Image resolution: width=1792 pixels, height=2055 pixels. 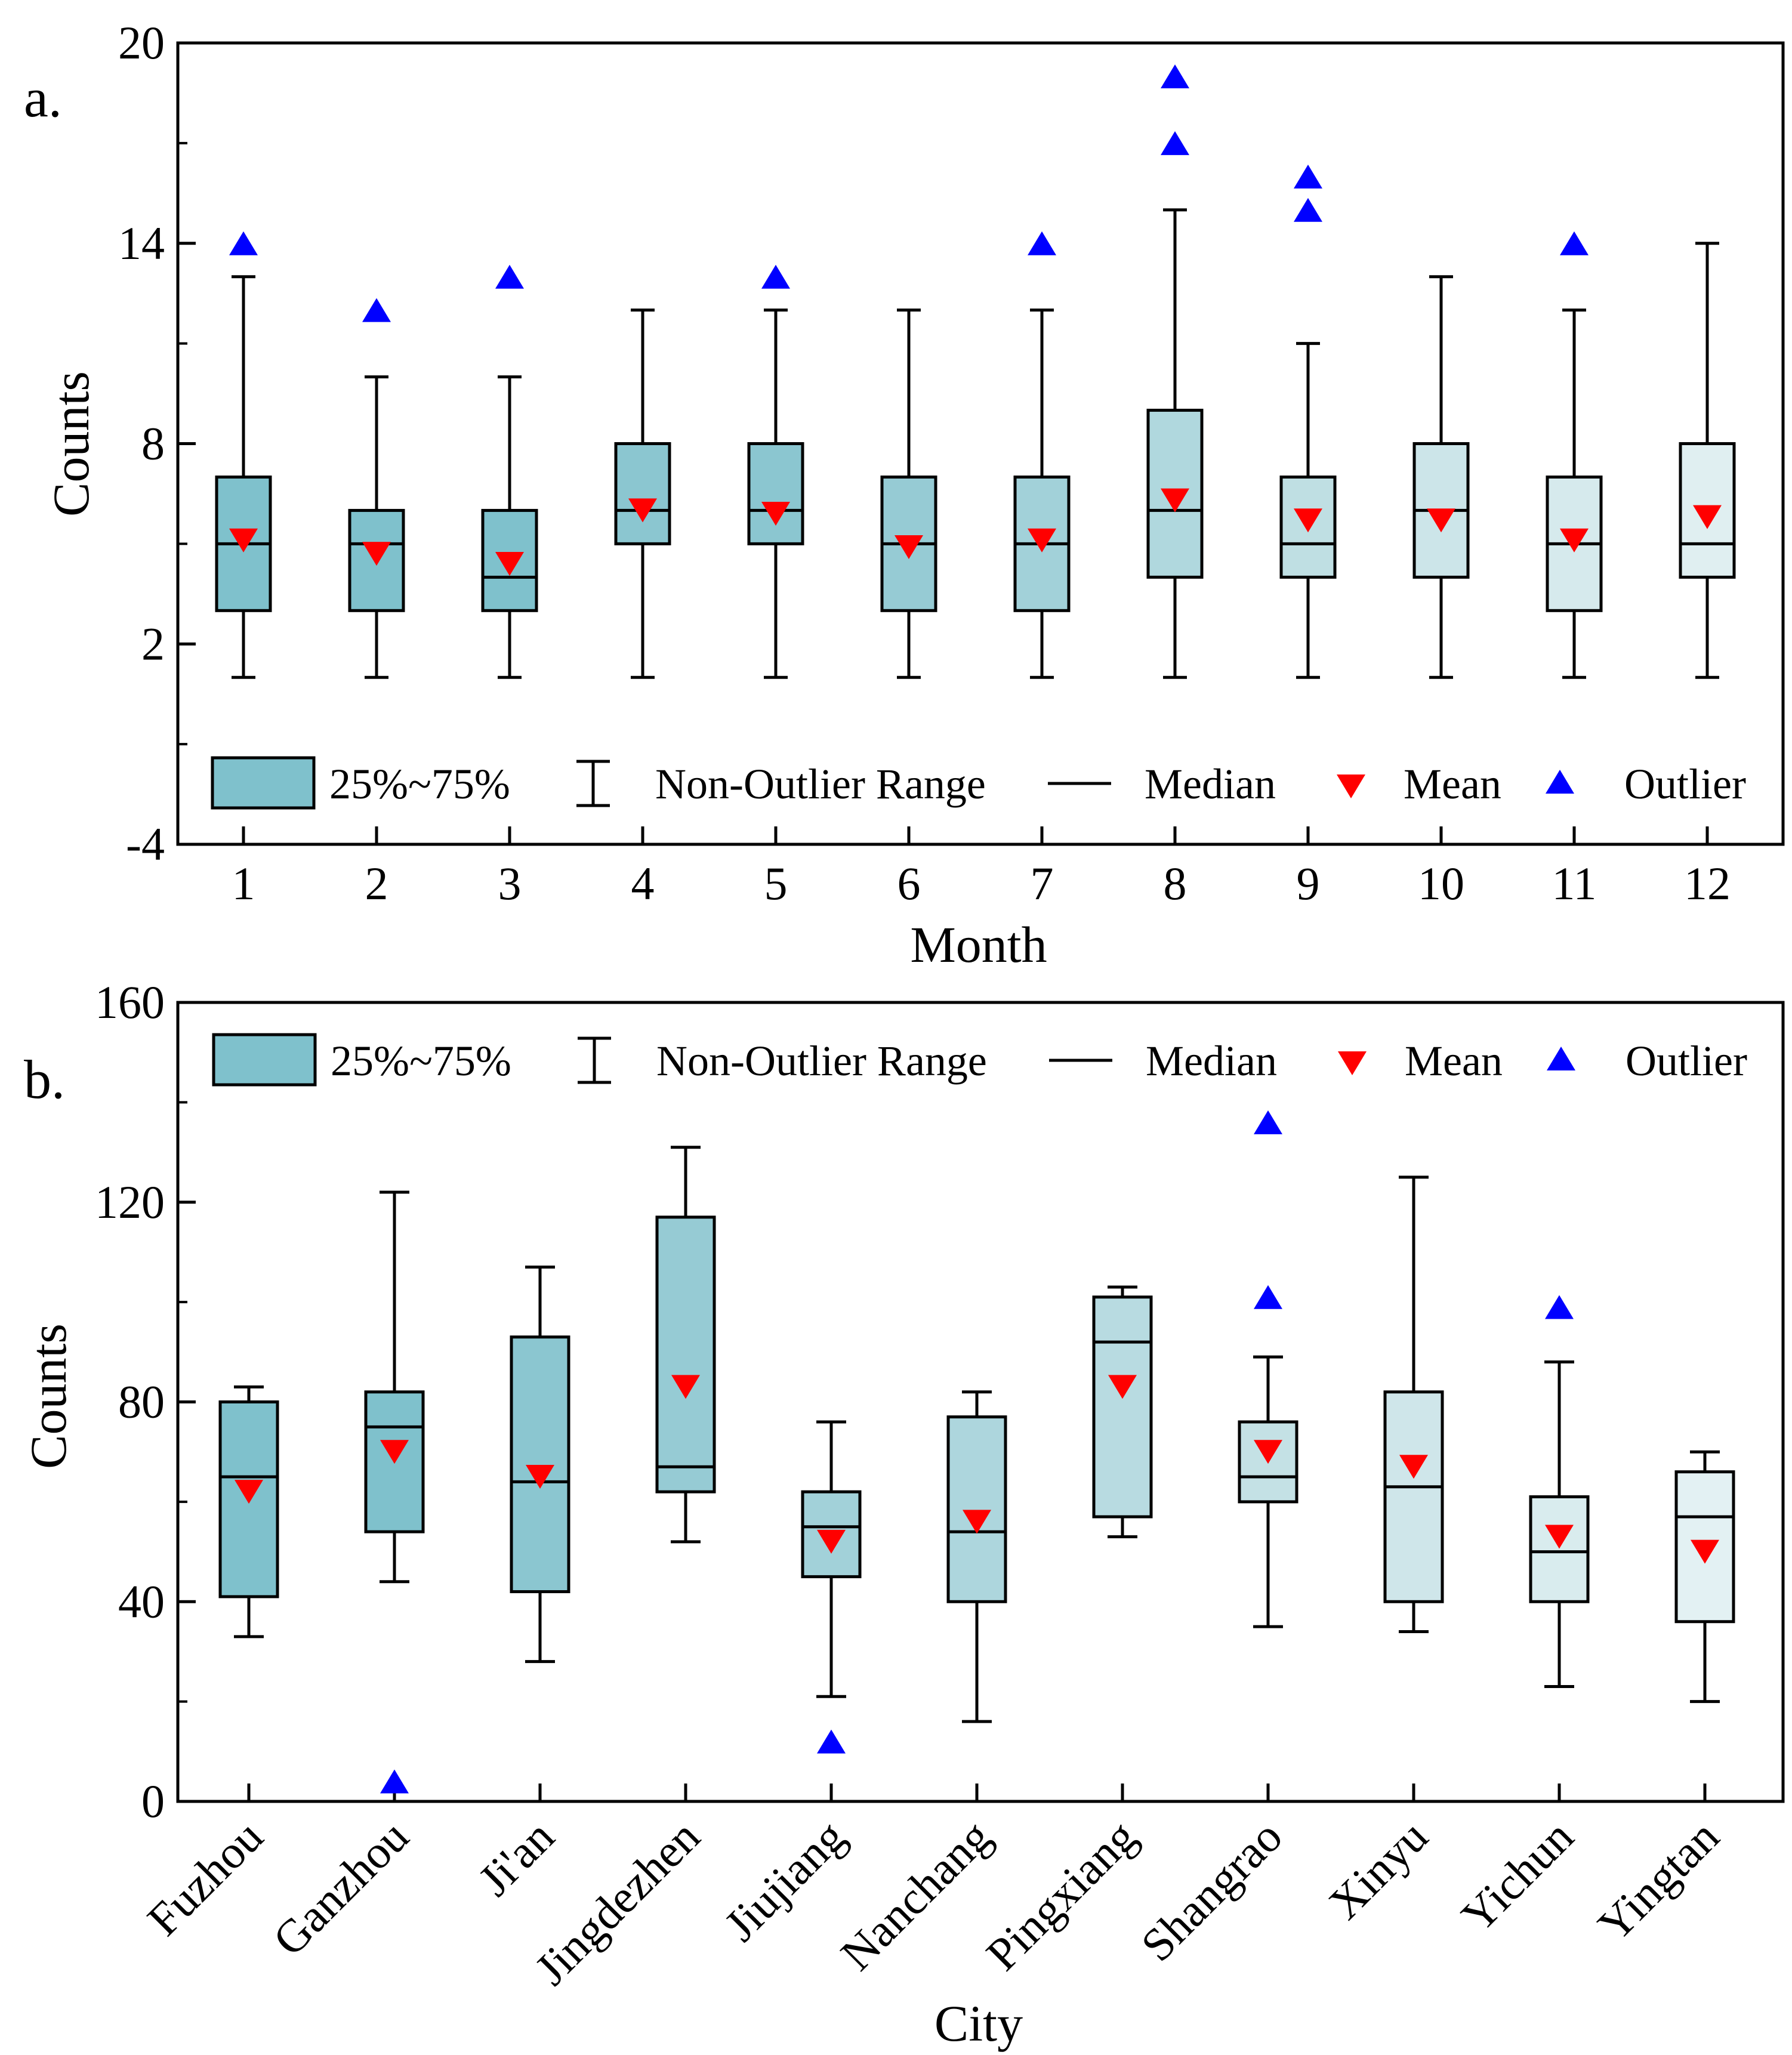 I want to click on legend-outlier-swatch-a, so click(x=1560, y=782).